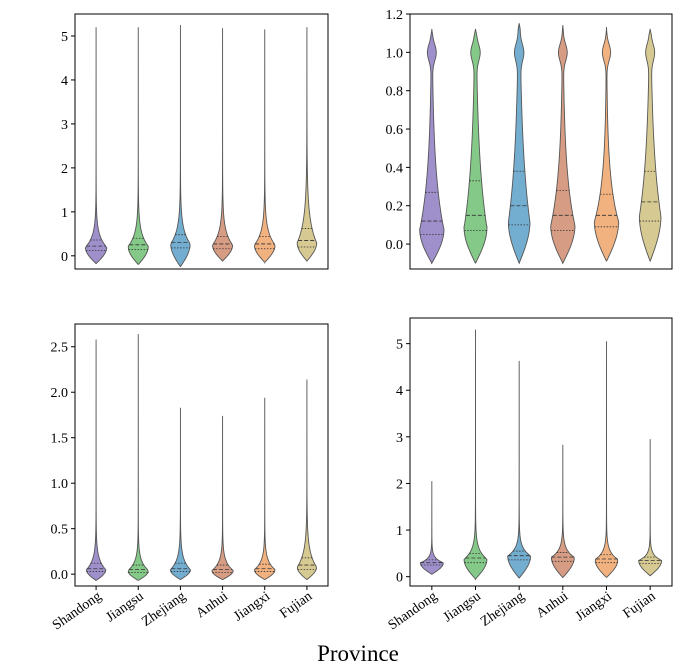 Image resolution: width=685 pixels, height=668 pixels. Describe the element at coordinates (395, 130) in the screenshot. I see `y-tick-label: 0.6` at that location.